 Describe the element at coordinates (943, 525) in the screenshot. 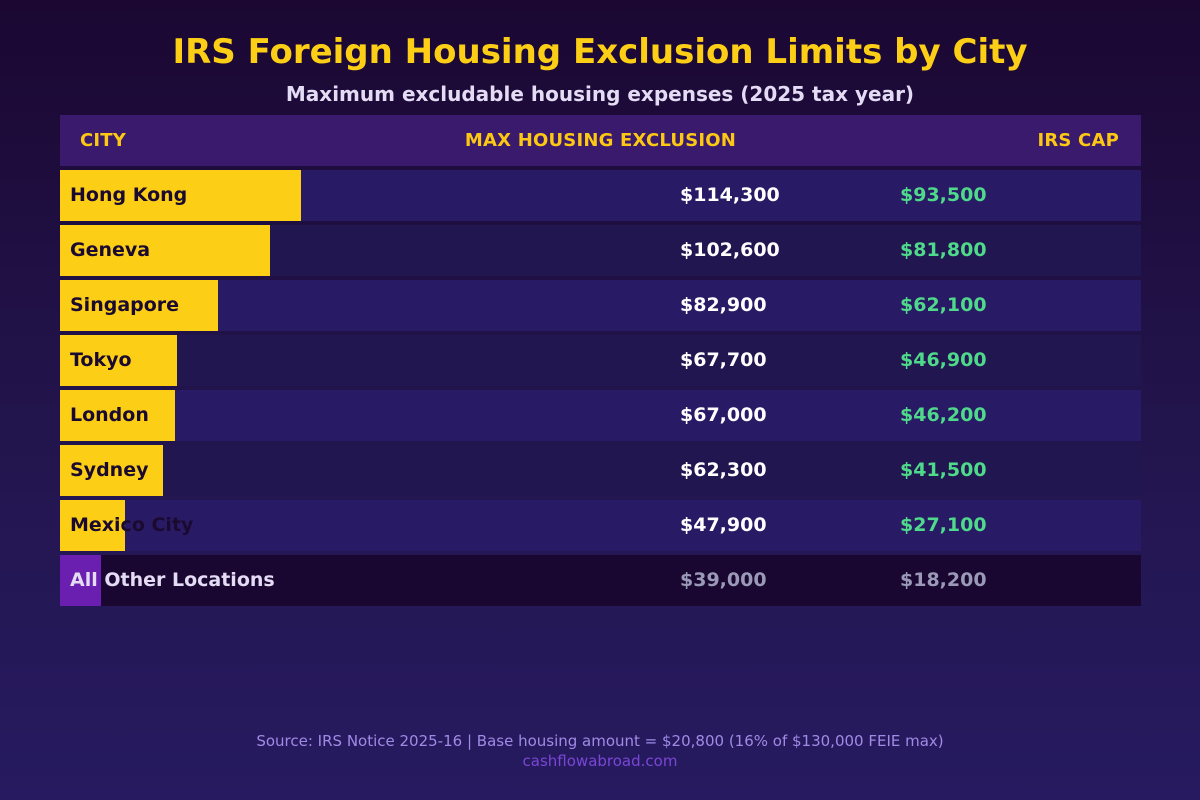

I see `irs-cap-value: $27,100` at that location.